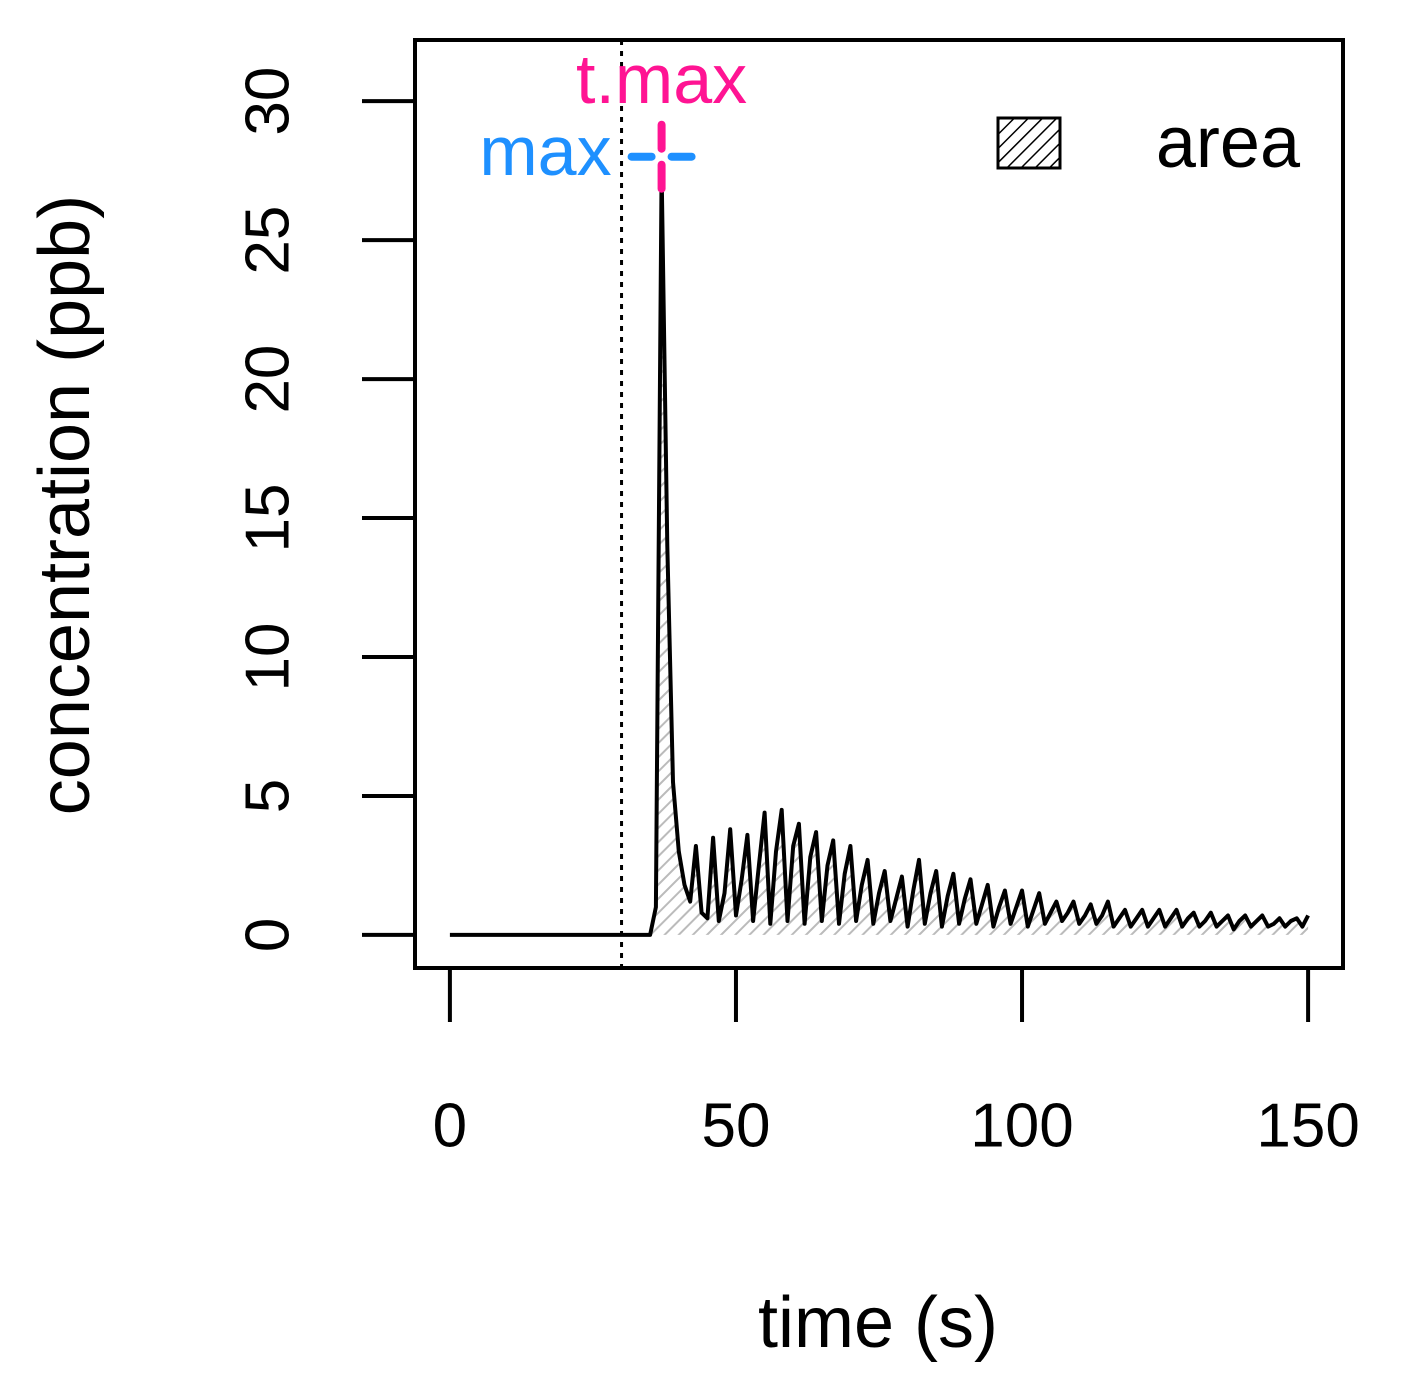 The height and width of the screenshot is (1397, 1413). Describe the element at coordinates (267, 796) in the screenshot. I see `y-tick-label: 5` at that location.